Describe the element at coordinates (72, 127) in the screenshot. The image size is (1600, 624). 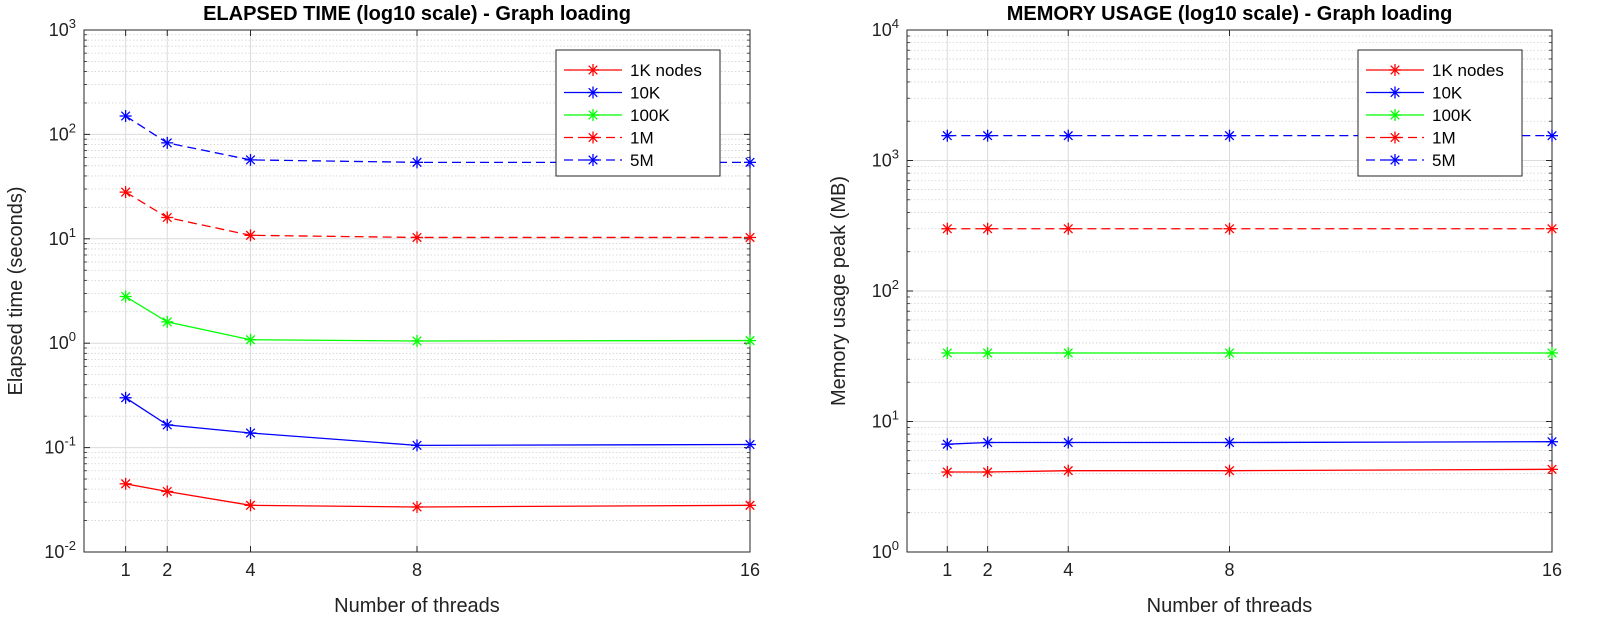
I see `y-tick-exponent: 2` at that location.